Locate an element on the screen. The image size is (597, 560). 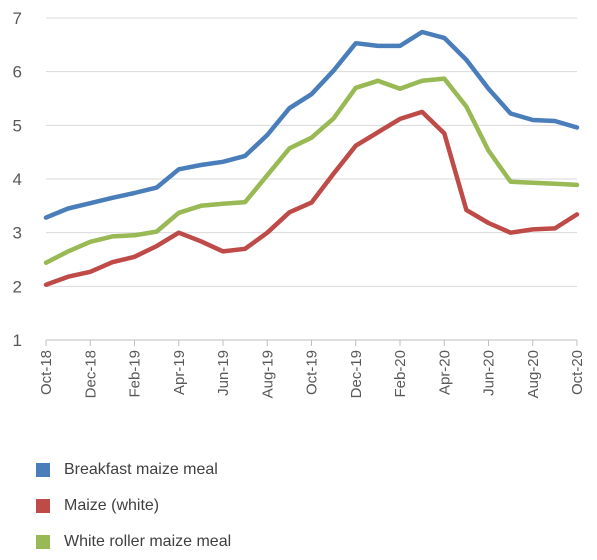
y-tick-label: 5 is located at coordinates (17, 125).